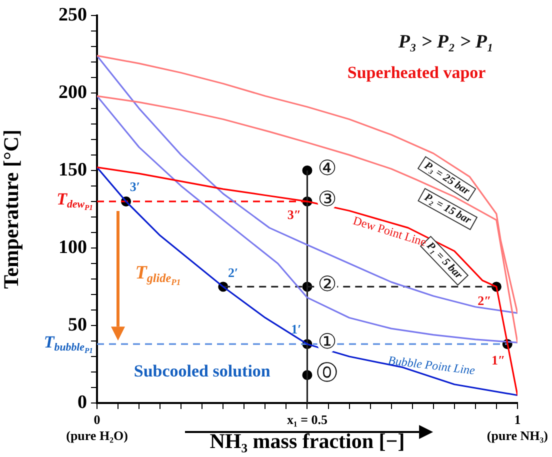  What do you see at coordinates (294, 214) in the screenshot?
I see `annotation: 3″` at bounding box center [294, 214].